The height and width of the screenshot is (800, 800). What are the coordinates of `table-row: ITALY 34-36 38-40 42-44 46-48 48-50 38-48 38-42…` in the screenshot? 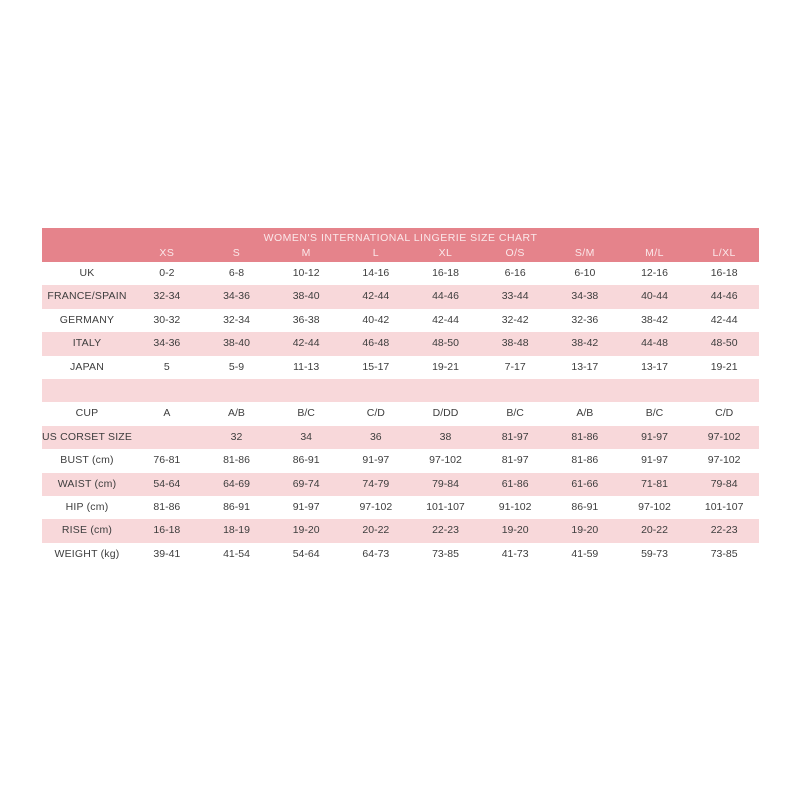 It's located at (400, 344).